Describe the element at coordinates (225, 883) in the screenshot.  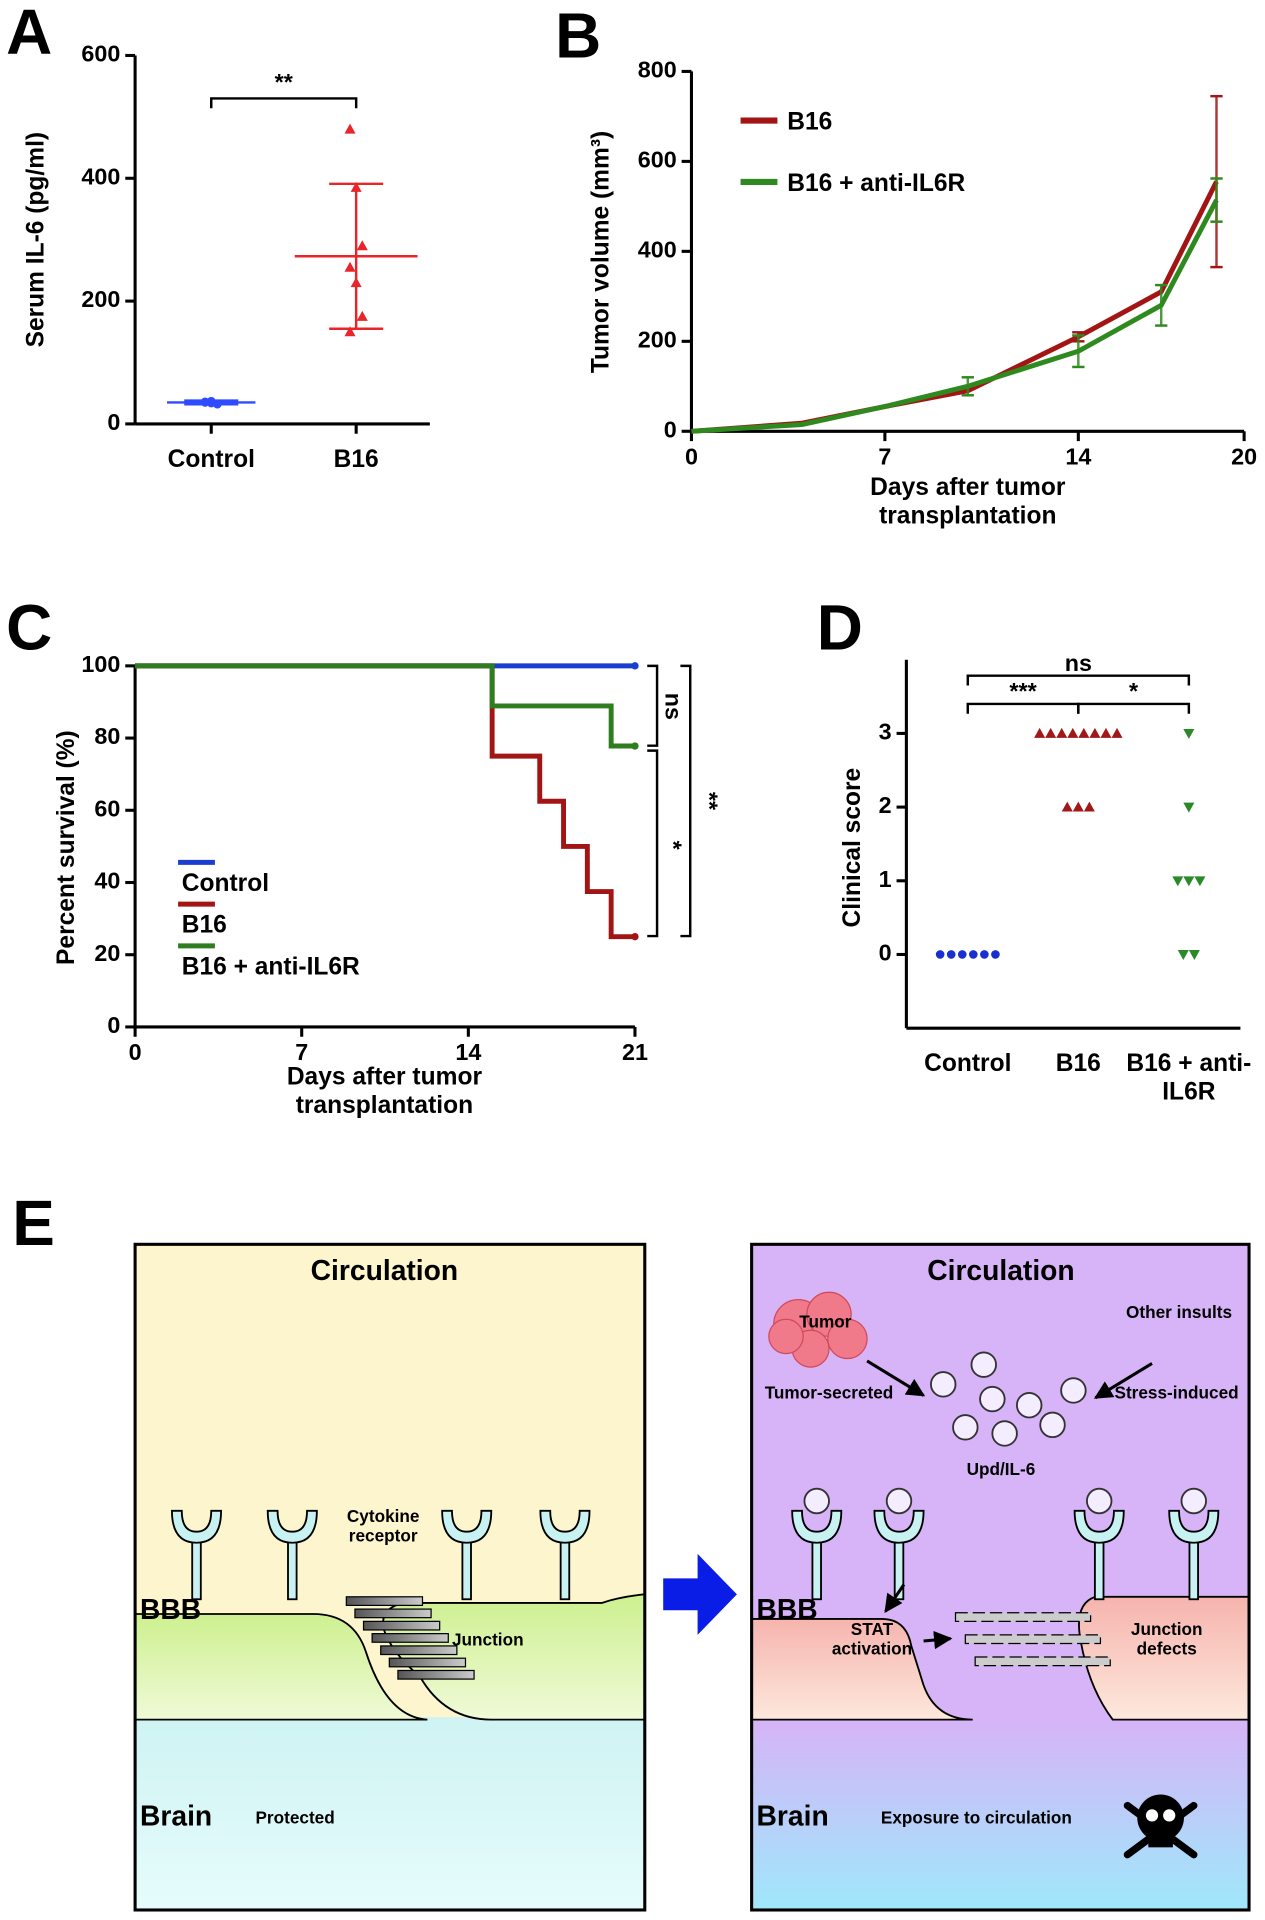
I see `legend-label: Control` at that location.